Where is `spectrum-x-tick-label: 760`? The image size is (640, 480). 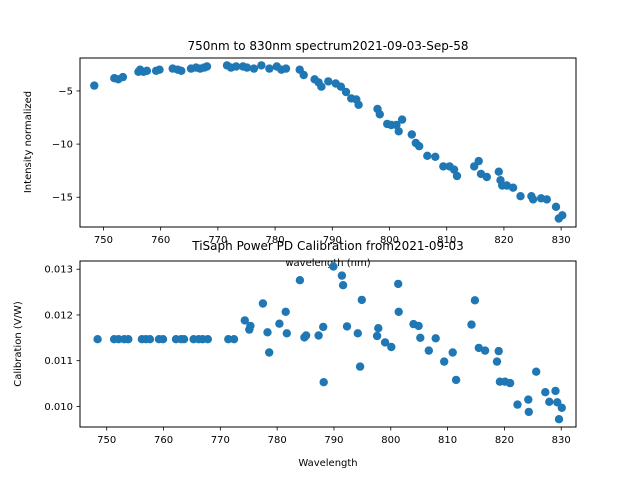 spectrum-x-tick-label: 760 is located at coordinates (160, 240).